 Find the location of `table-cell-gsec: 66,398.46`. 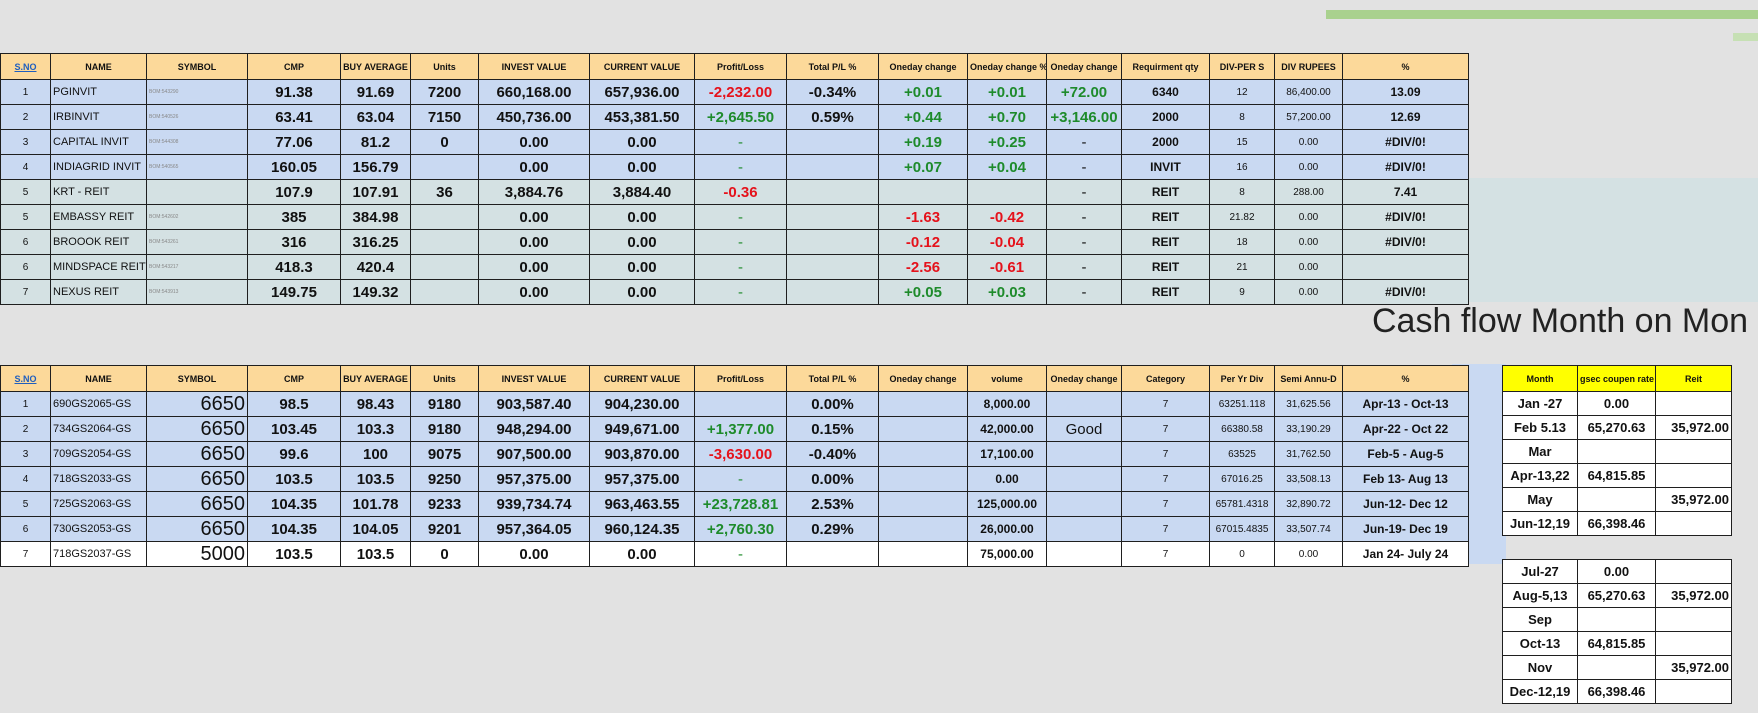

table-cell-gsec: 66,398.46 is located at coordinates (1616, 523).